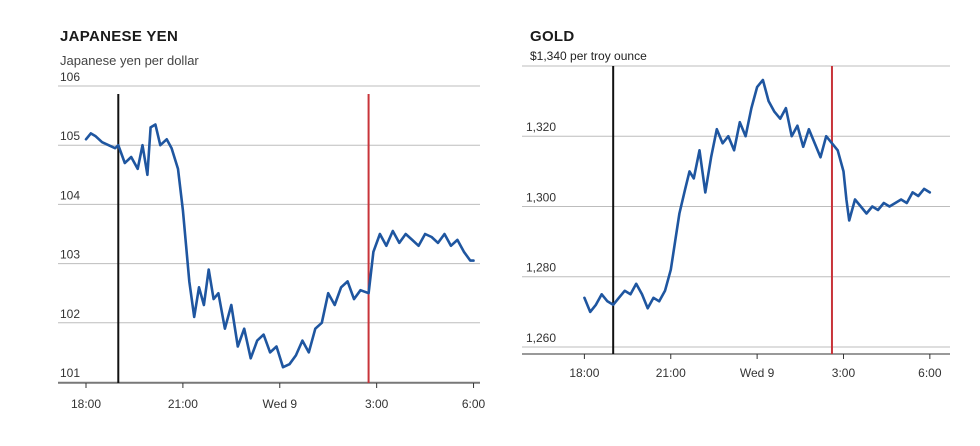 This screenshot has height=446, width=980. Describe the element at coordinates (70, 77) in the screenshot. I see `y-tick-label: 106` at that location.